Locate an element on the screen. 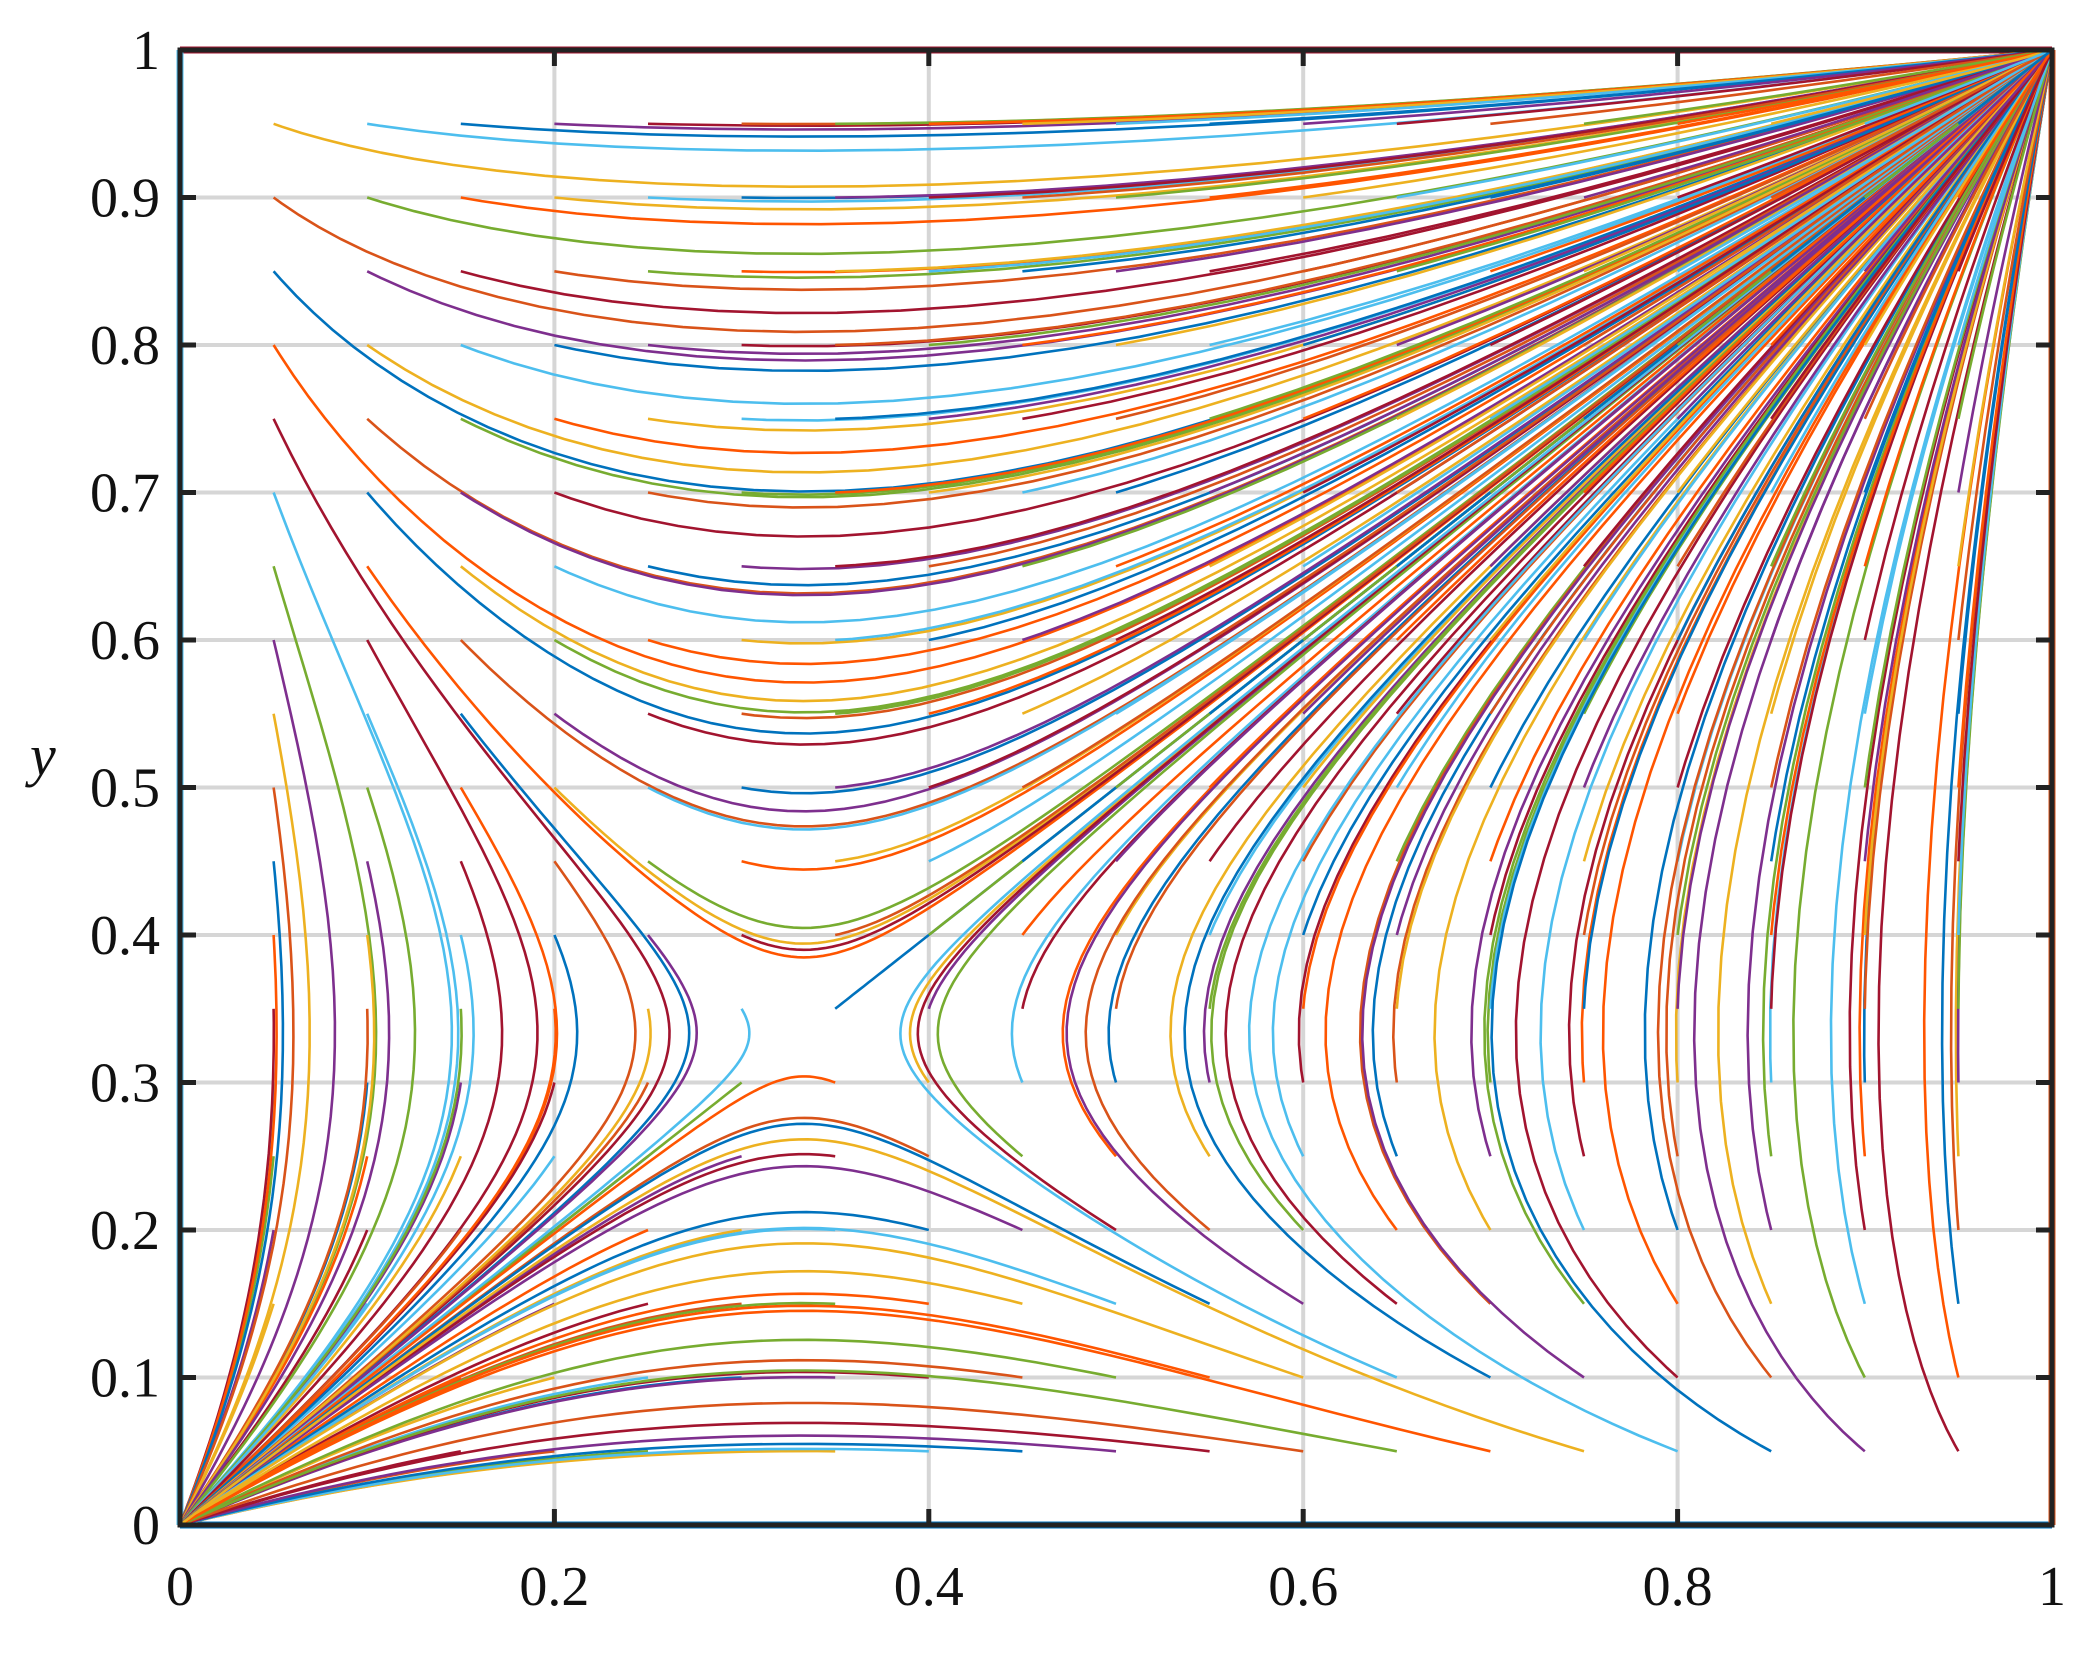  y-tick-label-1: 0.1 is located at coordinates (125, 1379).